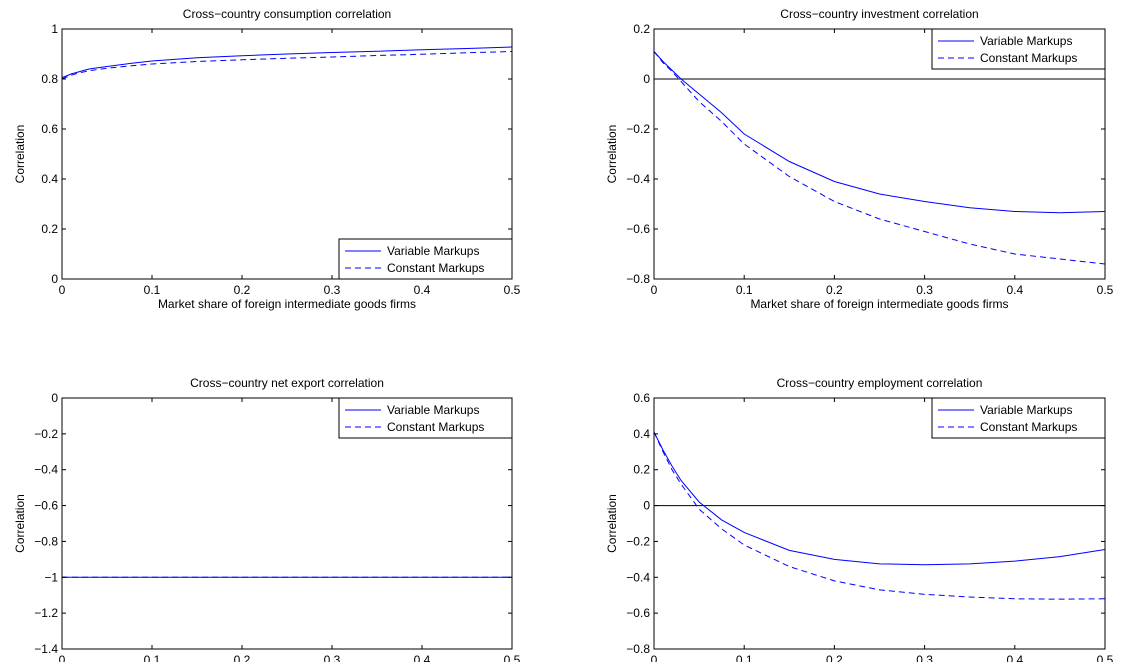  What do you see at coordinates (51, 577) in the screenshot?
I see `y-tick-label: −1` at bounding box center [51, 577].